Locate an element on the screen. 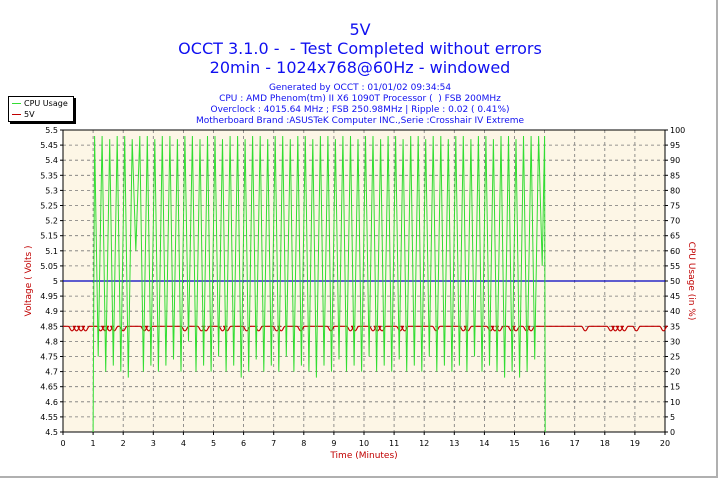 The image size is (720, 480). x-tick-label: 2 is located at coordinates (123, 443).